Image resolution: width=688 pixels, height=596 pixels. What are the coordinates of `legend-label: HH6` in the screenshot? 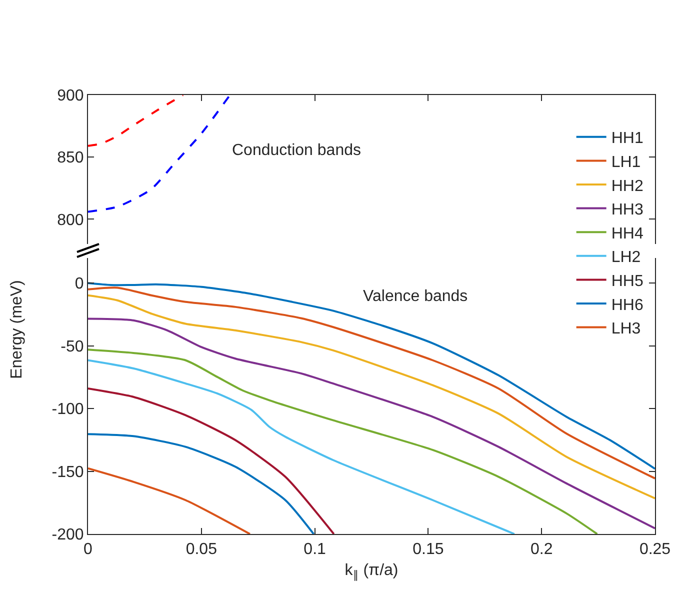 It's located at (627, 305).